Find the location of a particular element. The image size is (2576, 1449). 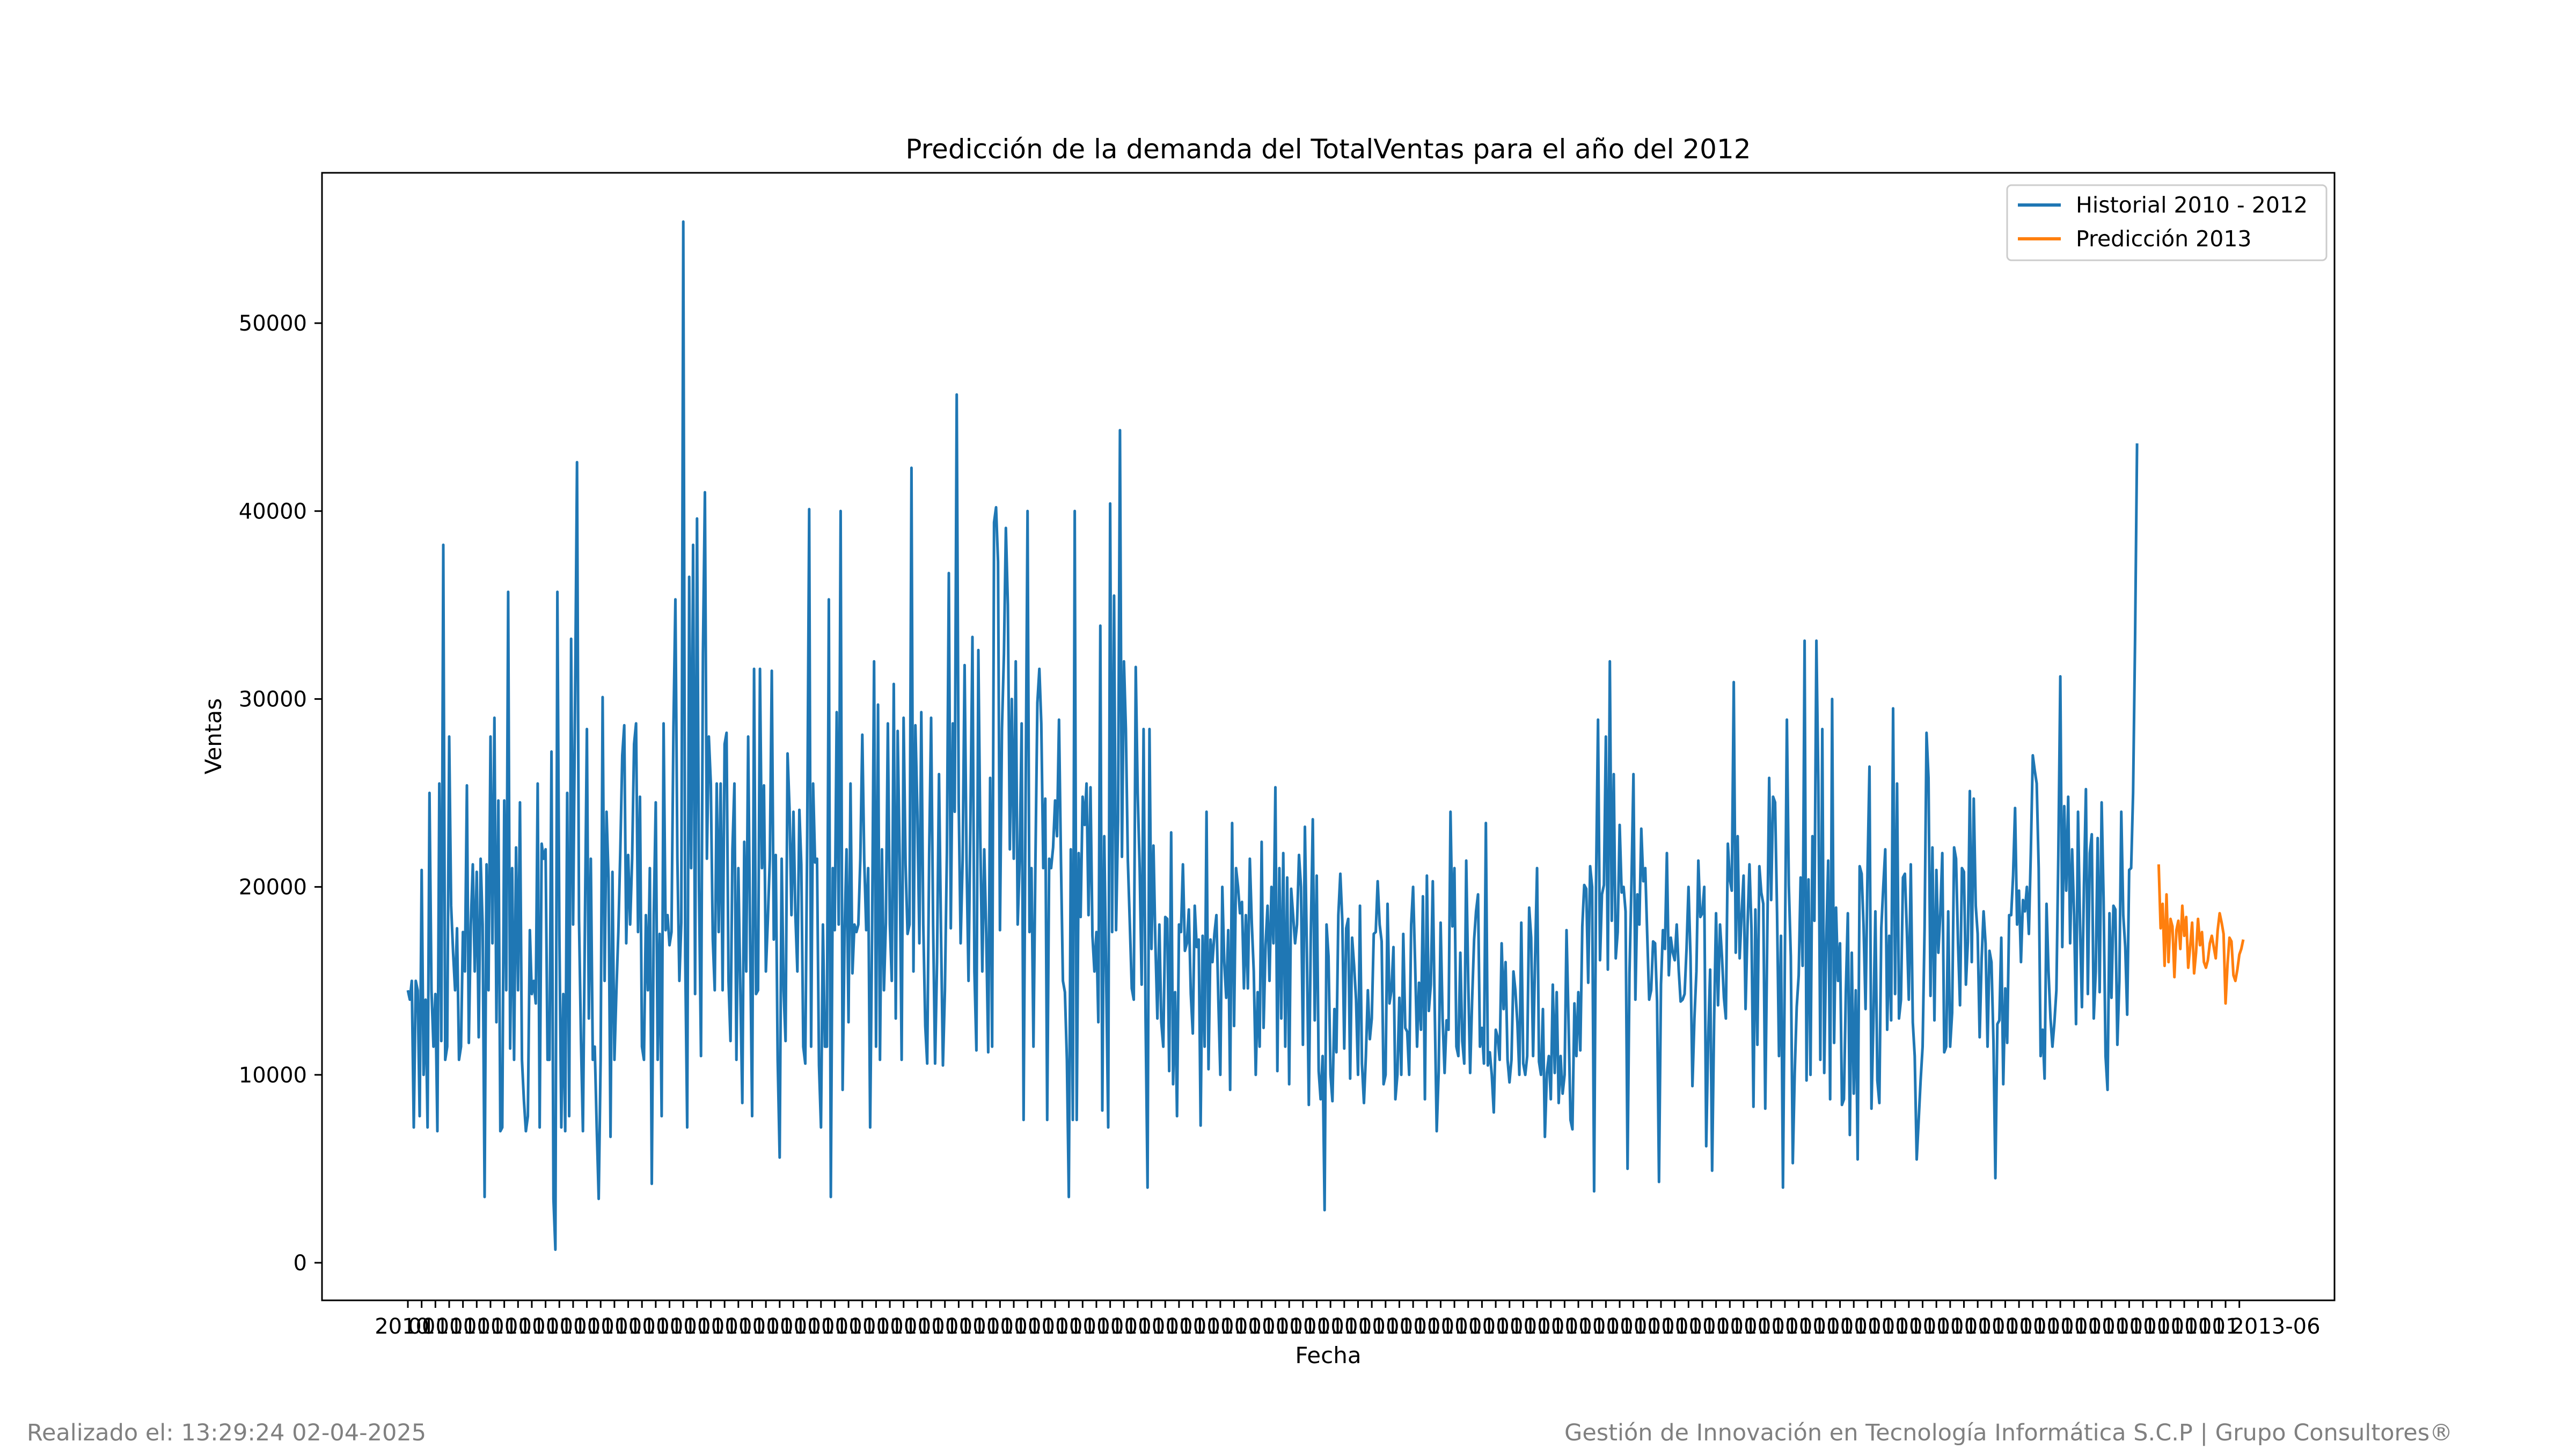

legend-label-prediccion: Predicción 2013 is located at coordinates (2164, 239).